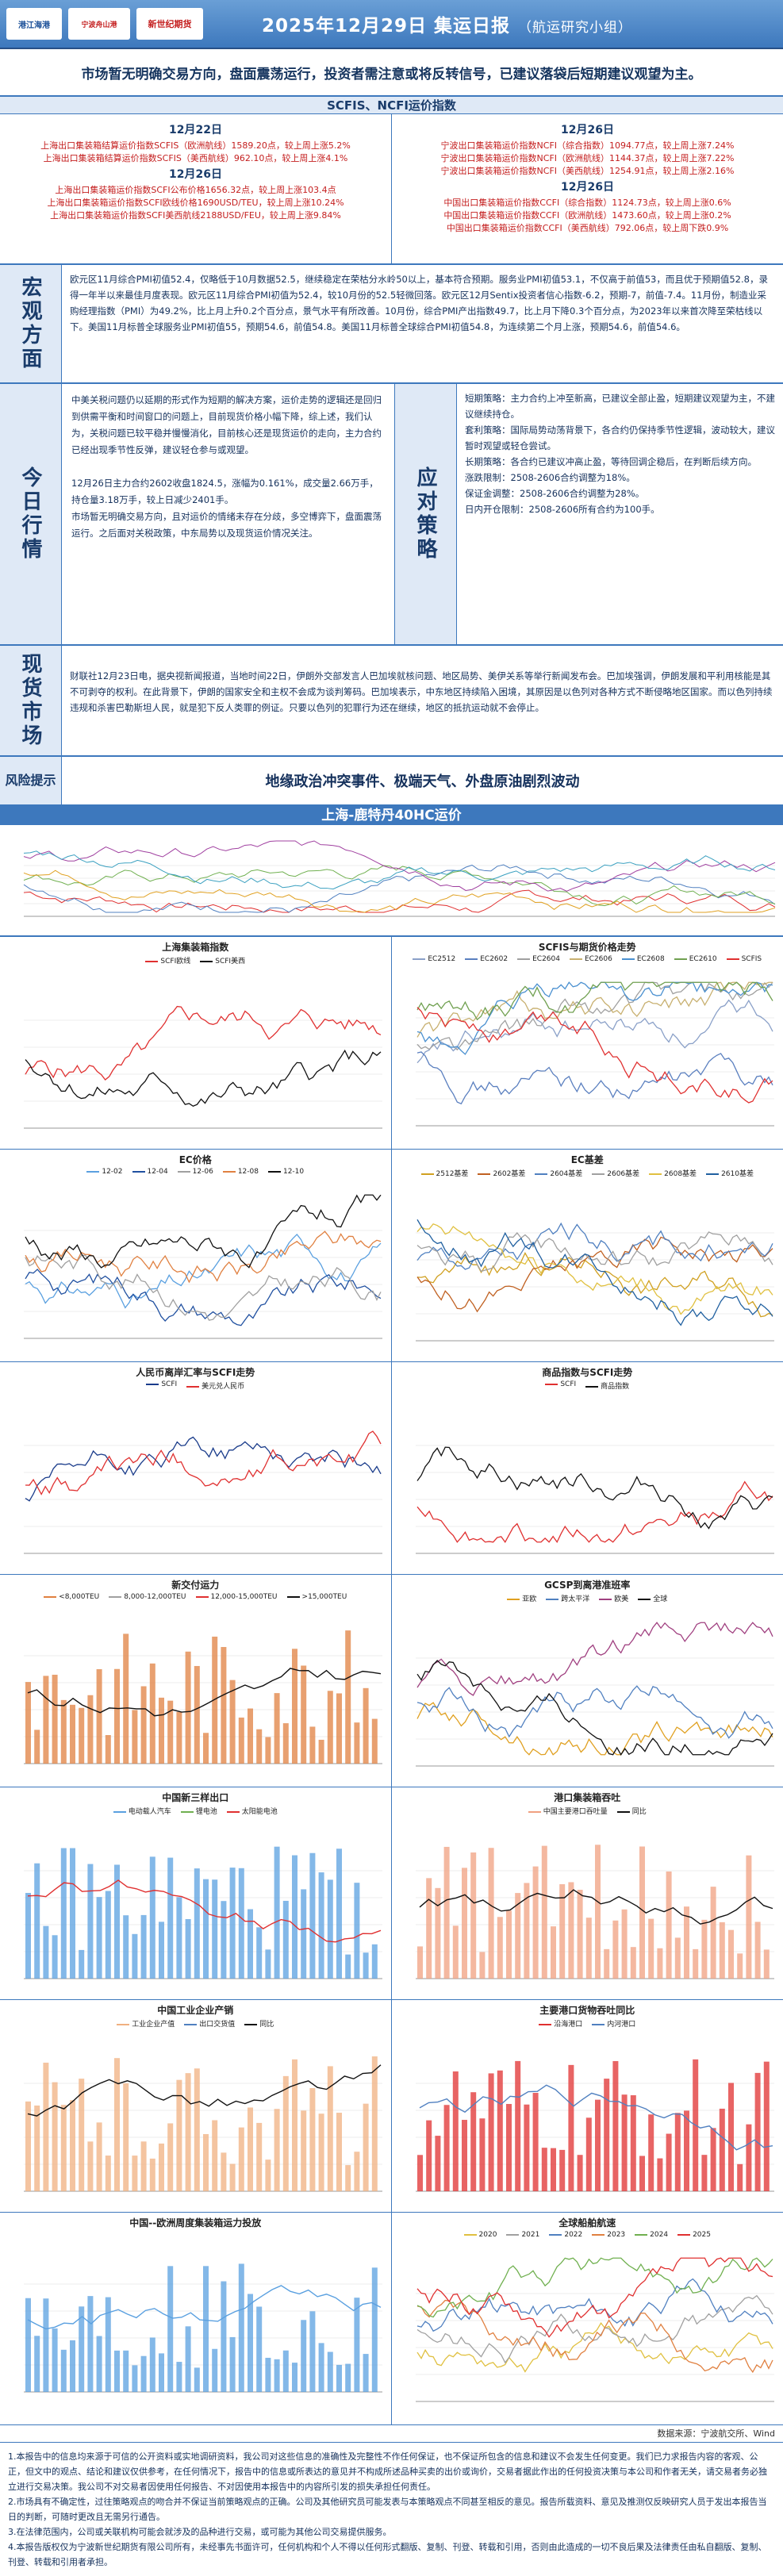  I want to click on chart-panel: 主要港口货物吞吐同比沿海港口内河港口, so click(587, 2106).